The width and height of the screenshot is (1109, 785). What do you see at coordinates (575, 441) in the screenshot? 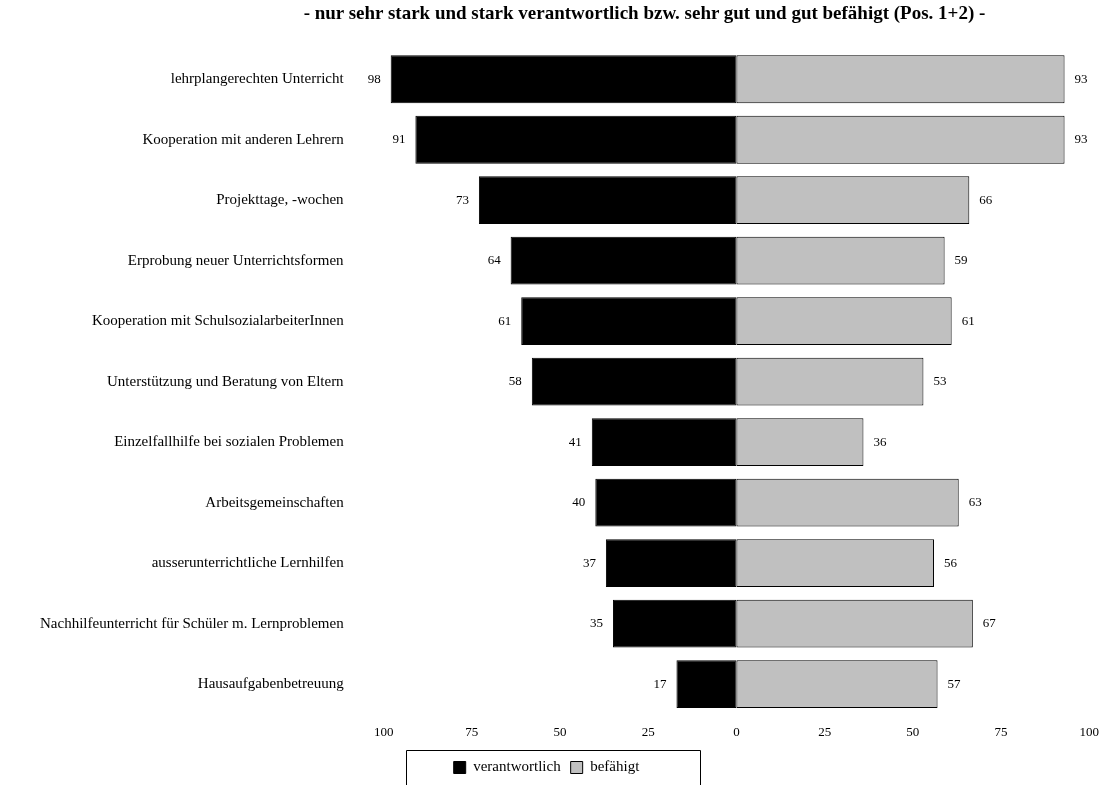
I see `data-label: 41` at bounding box center [575, 441].